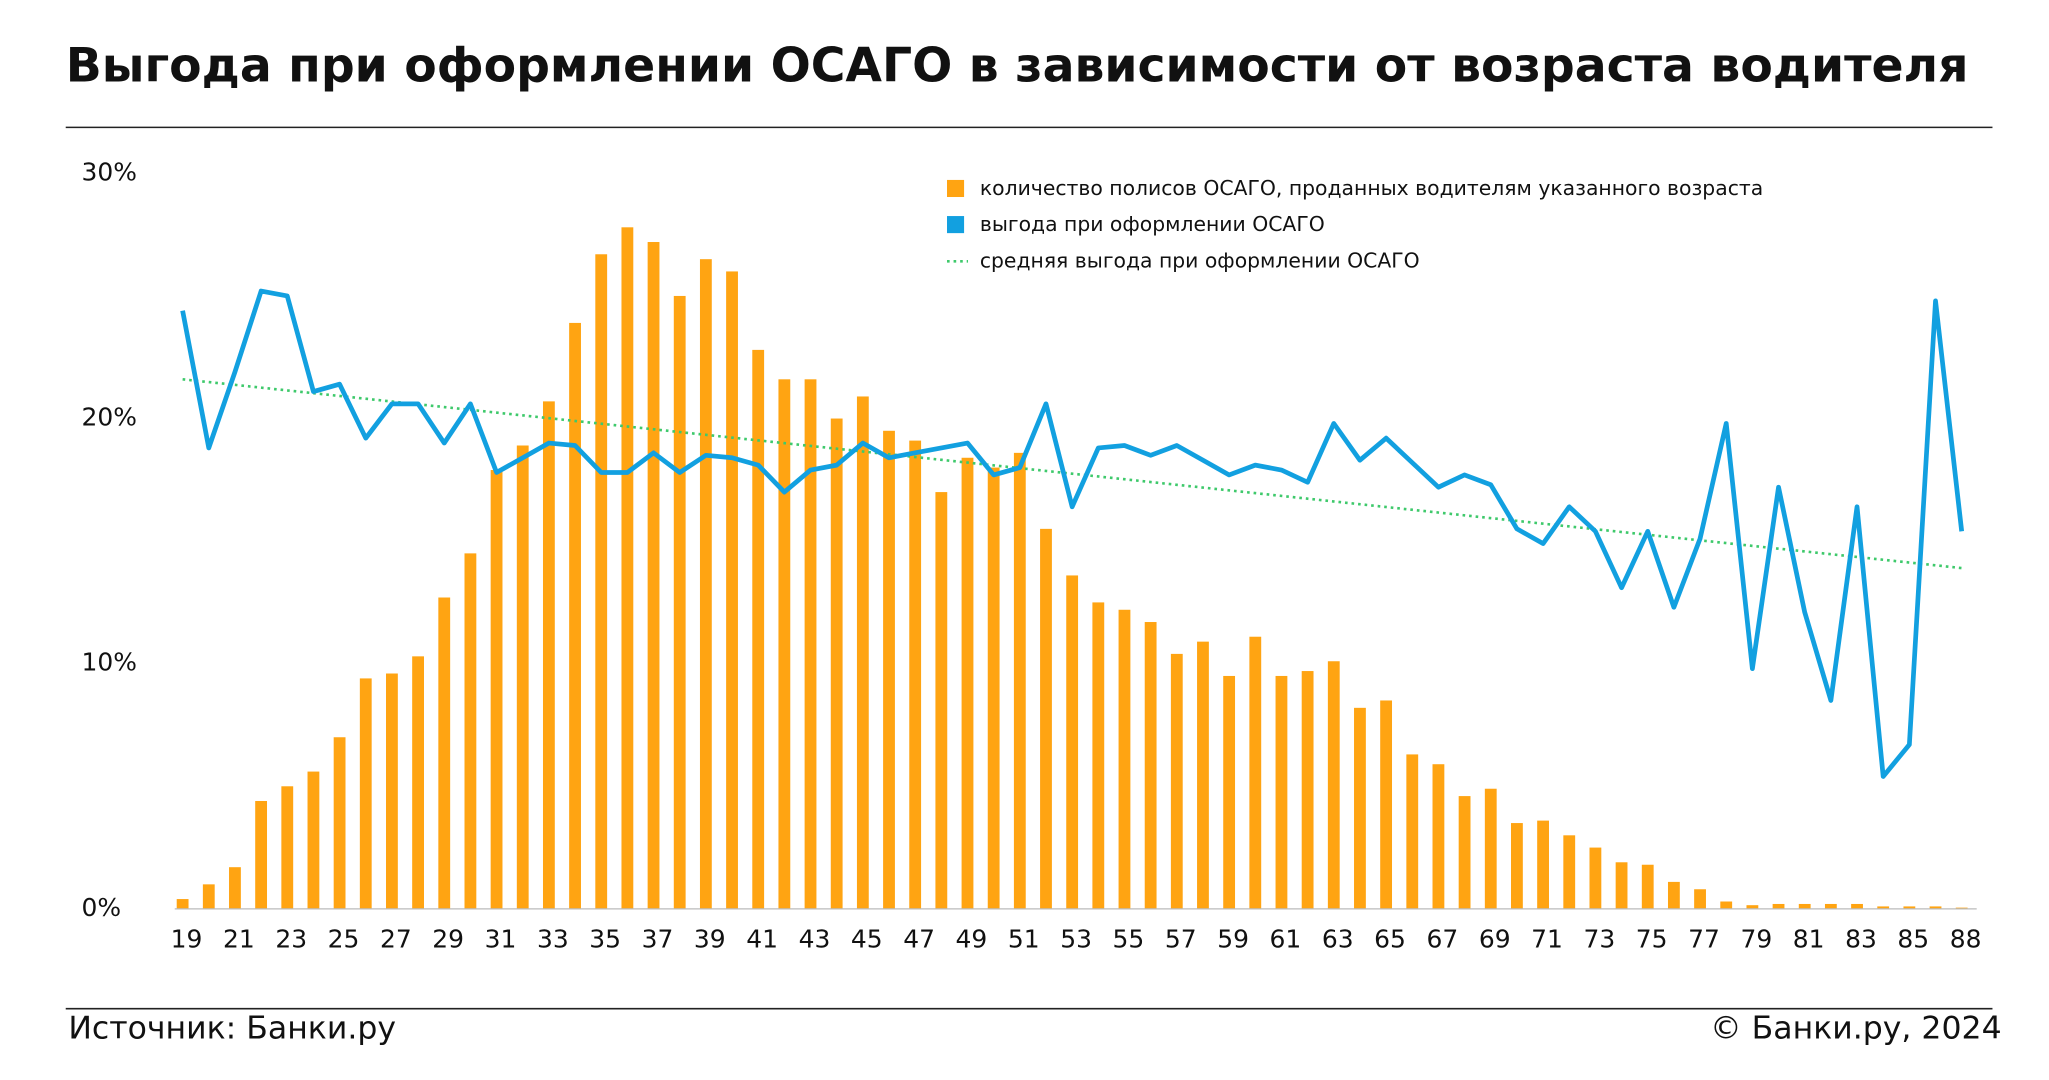 This screenshot has height=1080, width=2049. Describe the element at coordinates (1286, 938) in the screenshot. I see `x-tick-label: 61` at that location.